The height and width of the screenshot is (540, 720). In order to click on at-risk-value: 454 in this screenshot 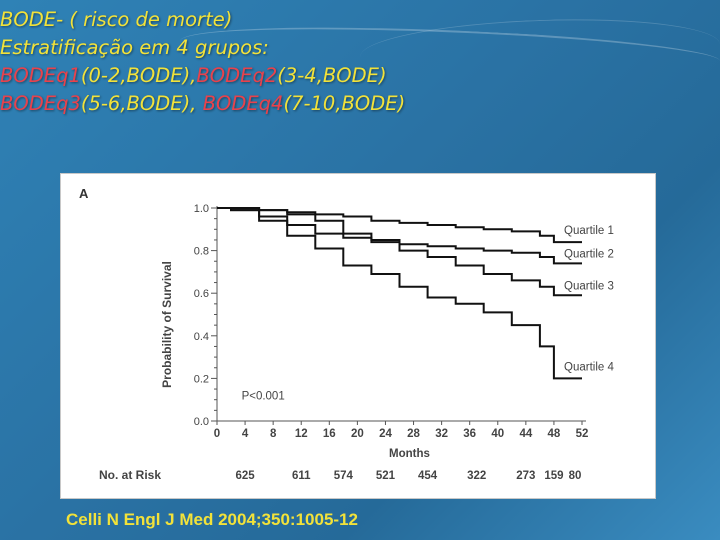, I will do `click(428, 476)`.